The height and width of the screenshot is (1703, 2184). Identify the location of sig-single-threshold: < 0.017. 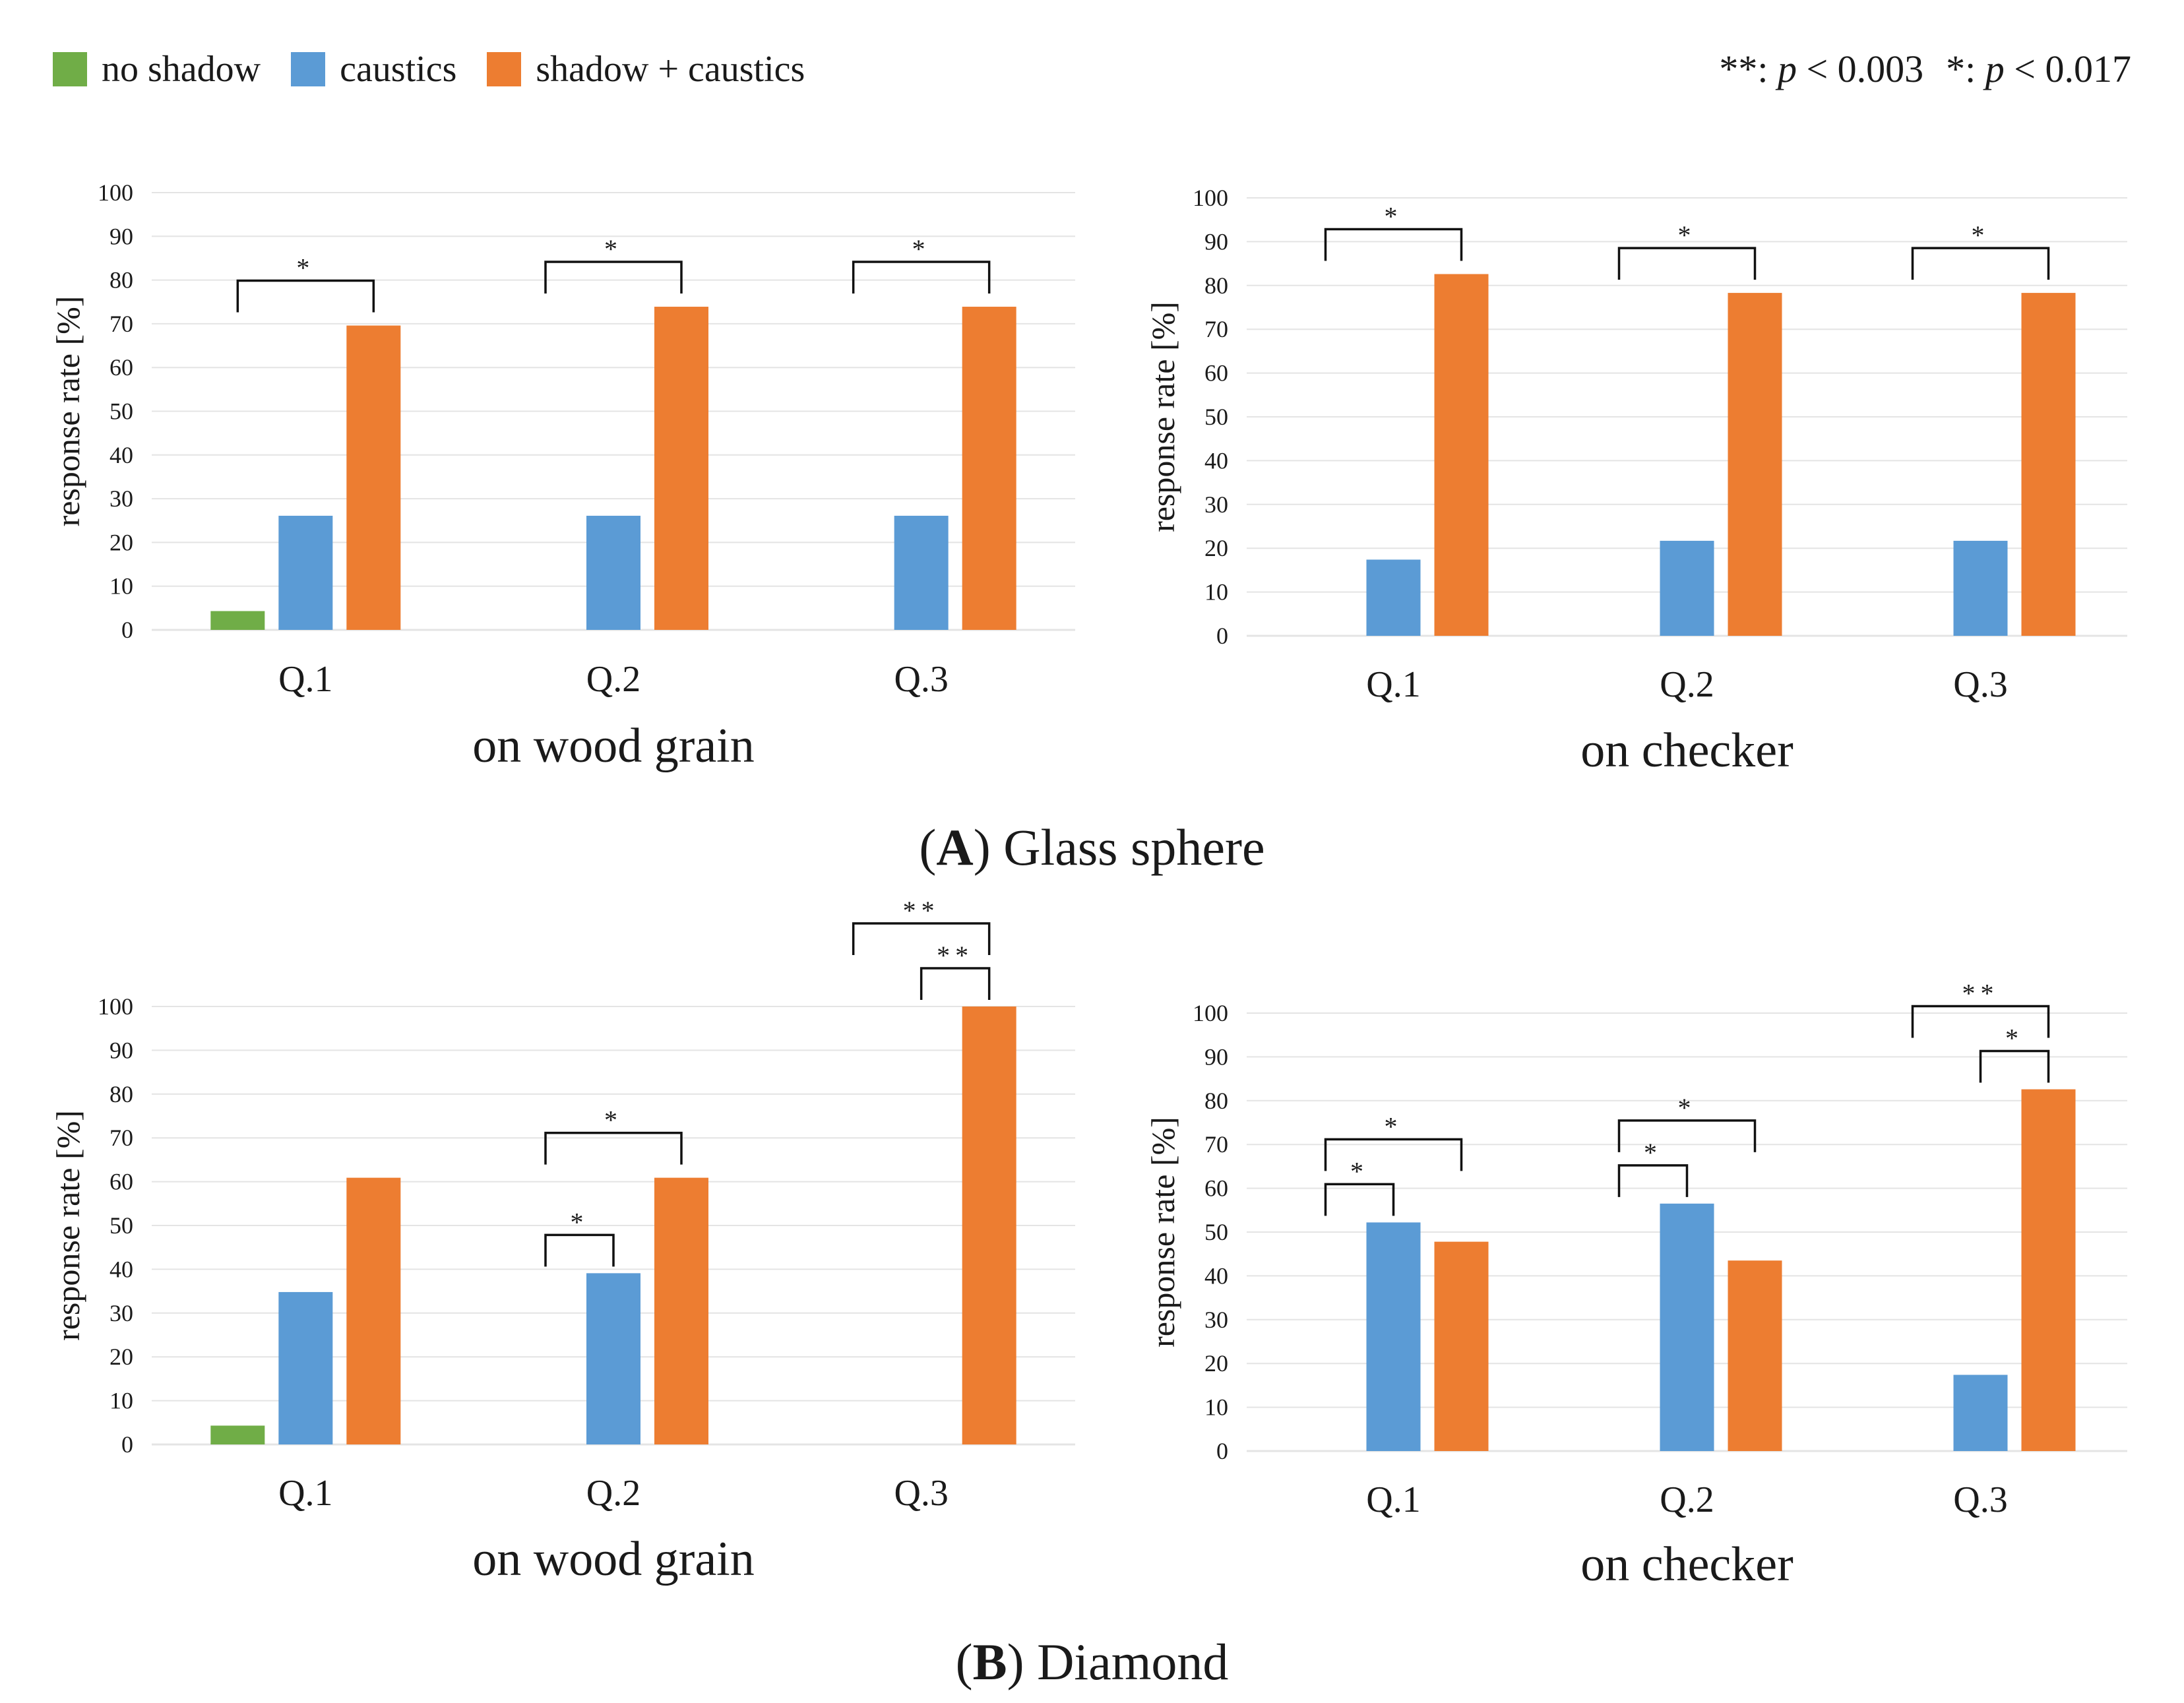
(2067, 68).